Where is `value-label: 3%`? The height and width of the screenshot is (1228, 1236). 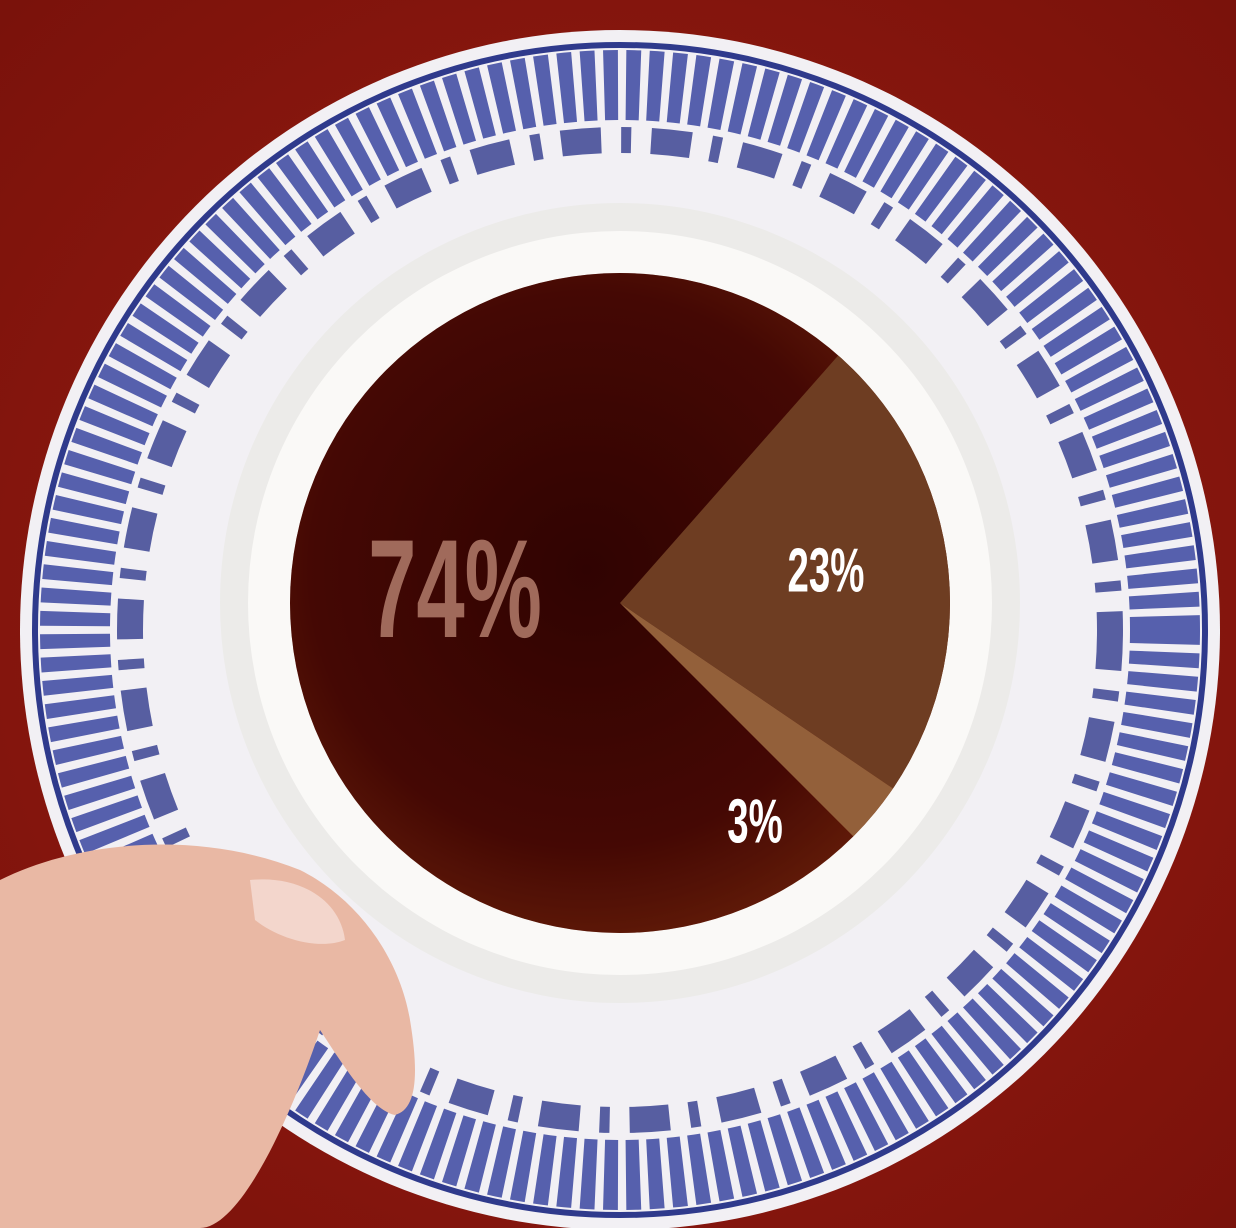
value-label: 3% is located at coordinates (755, 821).